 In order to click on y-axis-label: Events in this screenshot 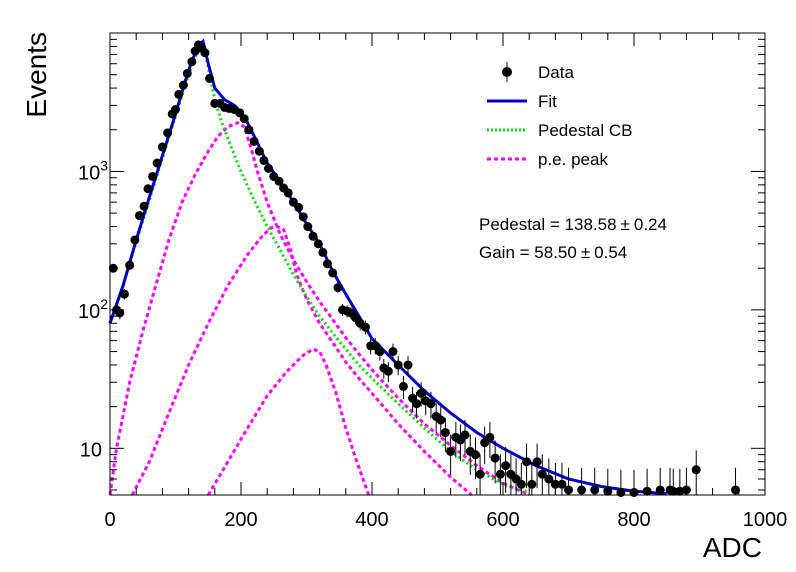, I will do `click(36, 75)`.